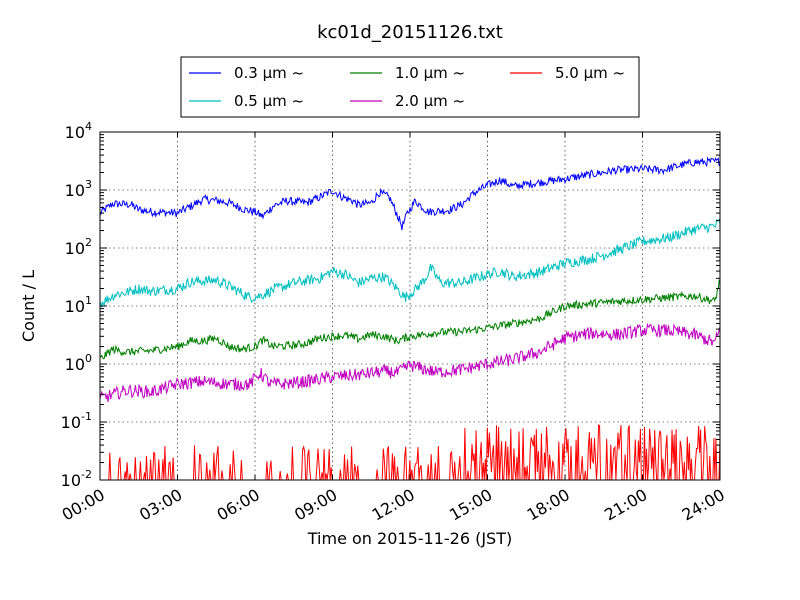  What do you see at coordinates (78, 247) in the screenshot?
I see `y-tick-label: 10²` at bounding box center [78, 247].